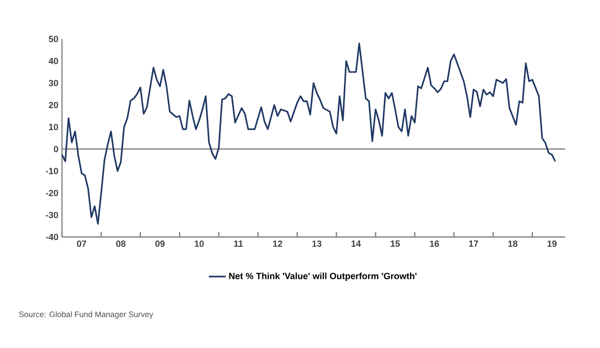 The height and width of the screenshot is (348, 600). I want to click on x-tick-label: 08, so click(121, 243).